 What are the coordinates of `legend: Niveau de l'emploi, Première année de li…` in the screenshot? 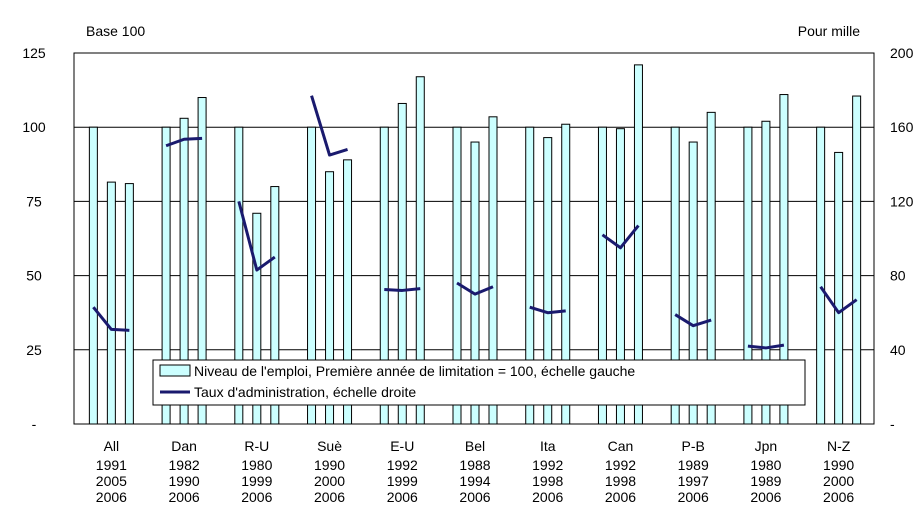 It's located at (479, 382).